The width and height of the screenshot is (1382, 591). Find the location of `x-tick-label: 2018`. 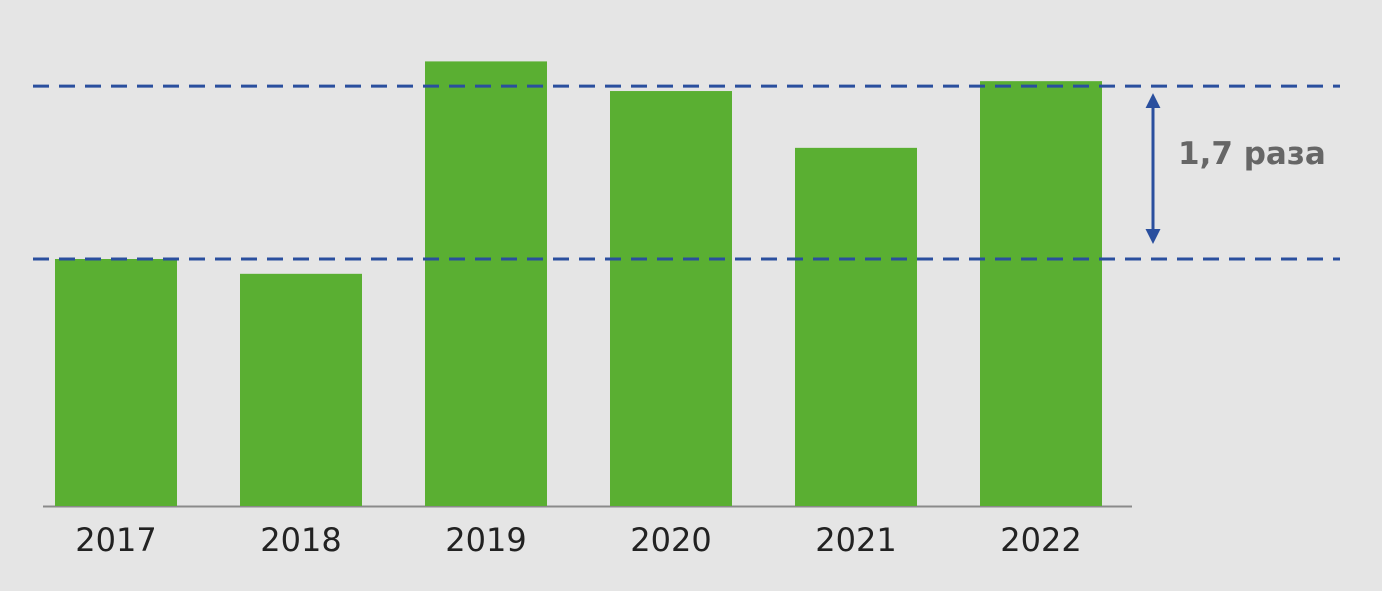

x-tick-label: 2018 is located at coordinates (300, 540).